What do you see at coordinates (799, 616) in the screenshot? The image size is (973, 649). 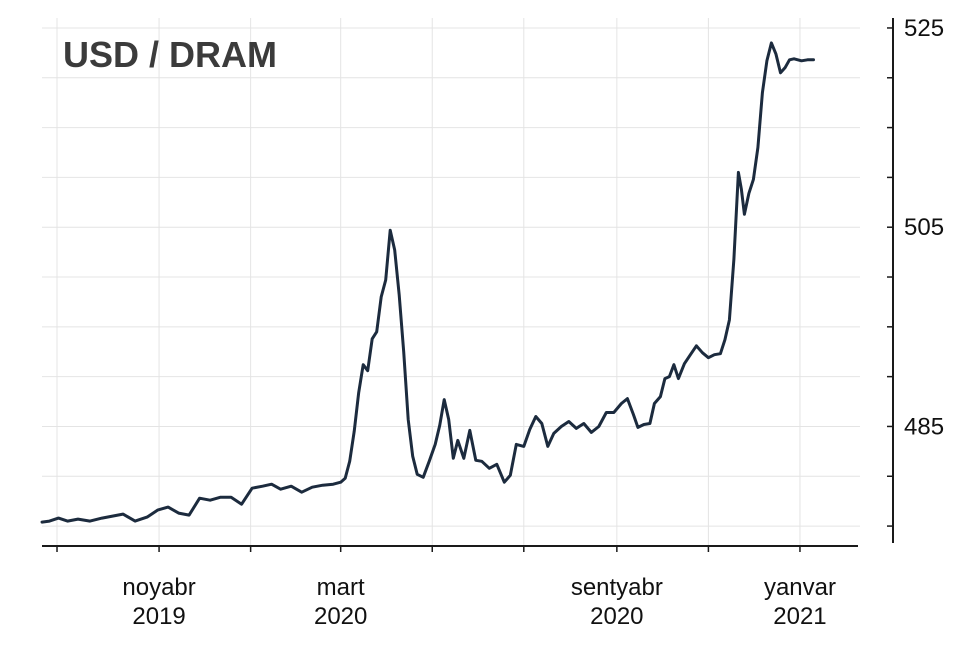 I see `x-tick-year: 2021` at bounding box center [799, 616].